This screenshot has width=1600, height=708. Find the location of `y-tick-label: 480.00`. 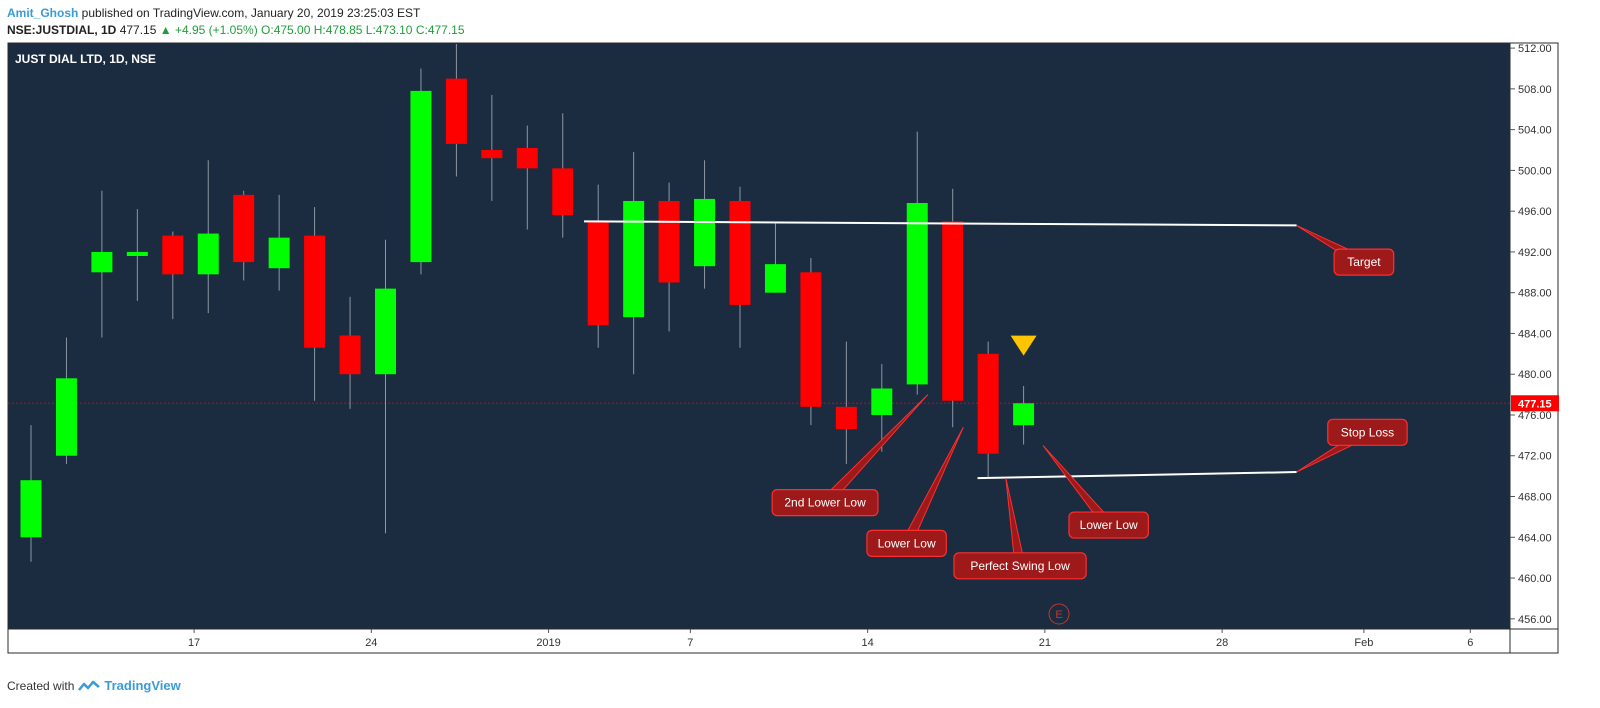

y-tick-label: 480.00 is located at coordinates (1535, 375).